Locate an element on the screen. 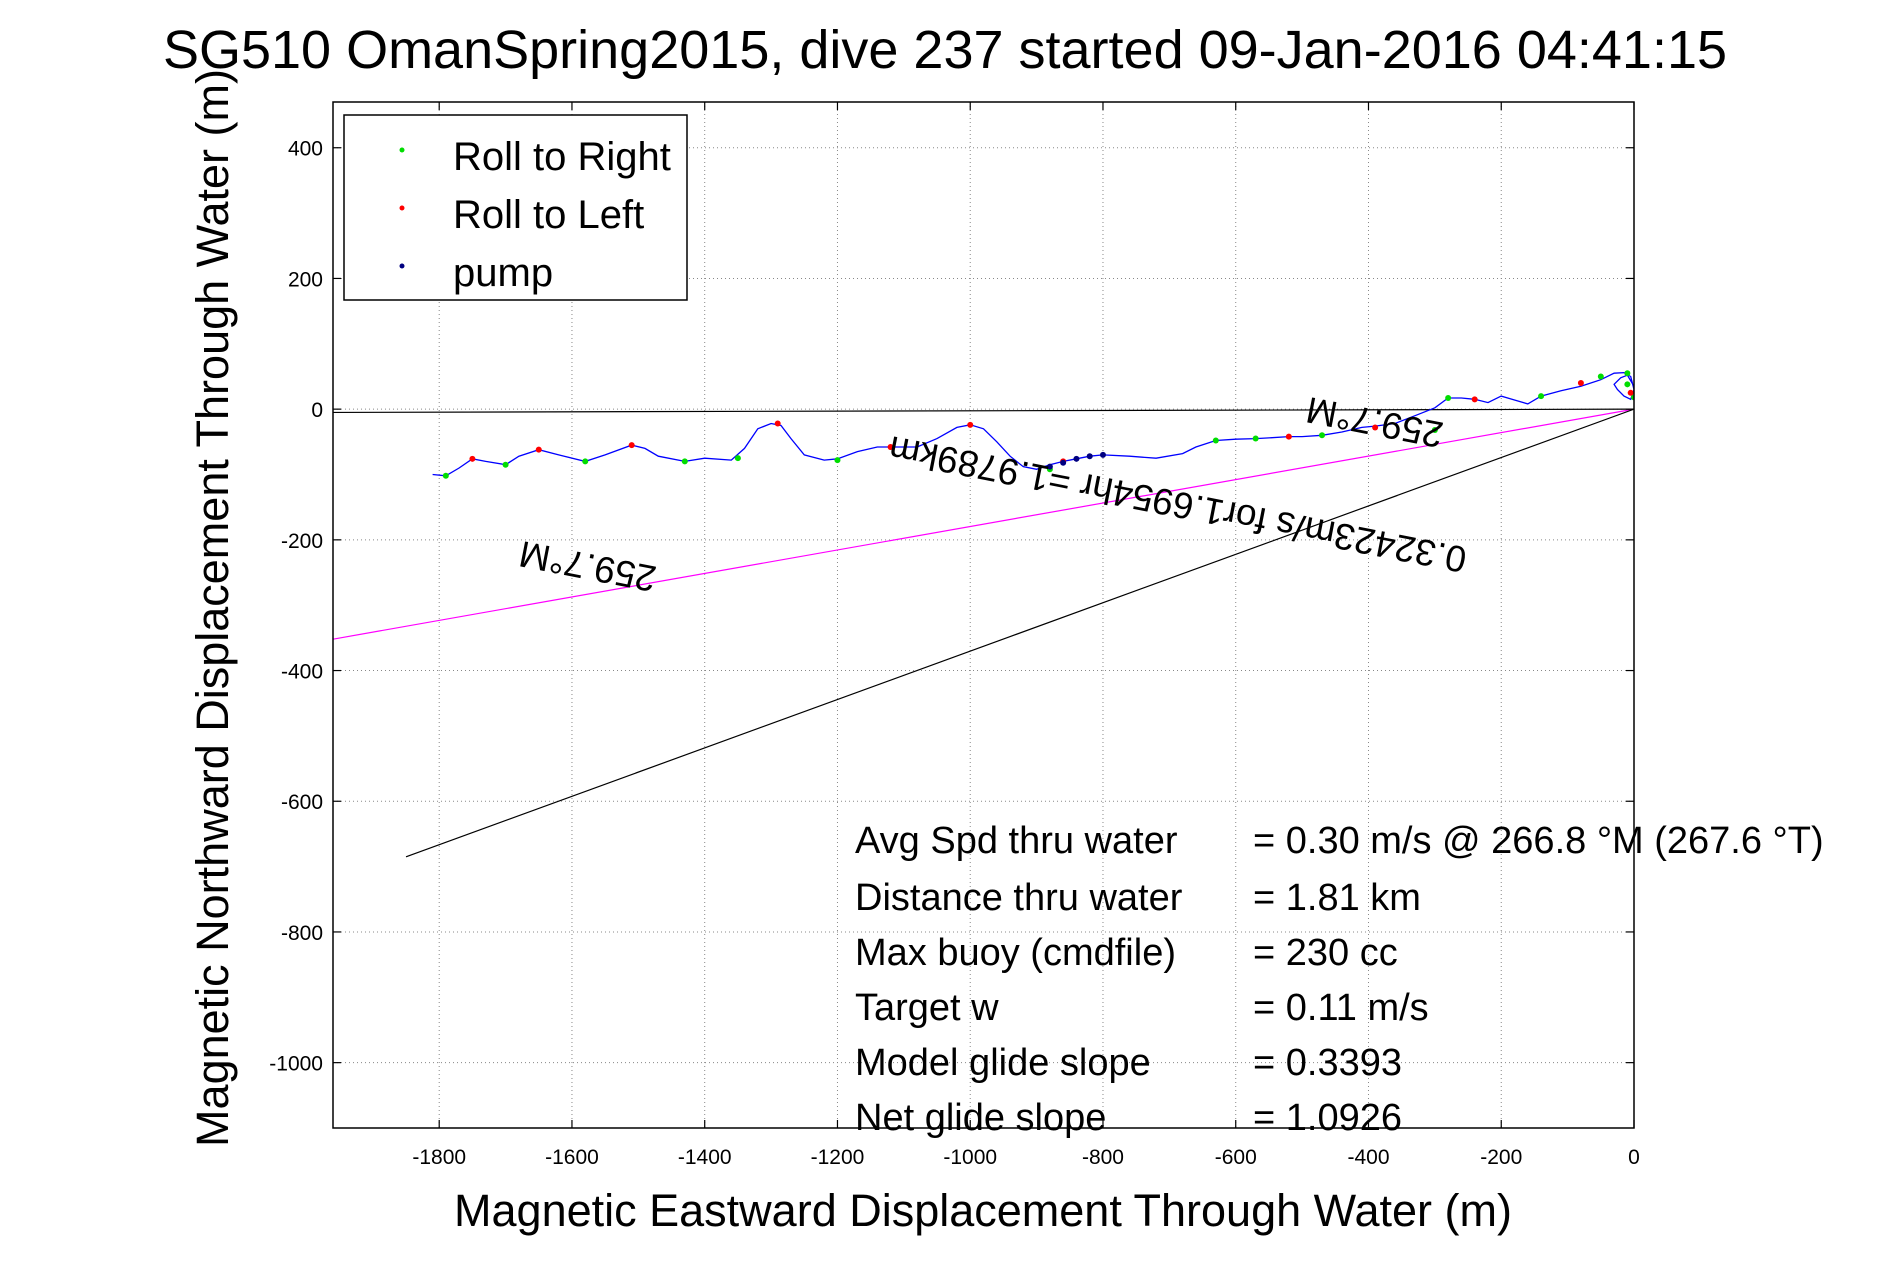 This screenshot has height=1262, width=1891. stat-value: = 0.30 m/s @ 266.8 °M (267.6 °T) is located at coordinates (1538, 841).